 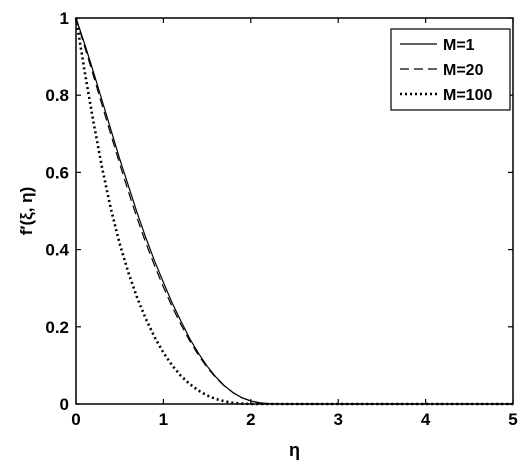 What do you see at coordinates (459, 45) in the screenshot?
I see `legend-label-1: M=1` at bounding box center [459, 45].